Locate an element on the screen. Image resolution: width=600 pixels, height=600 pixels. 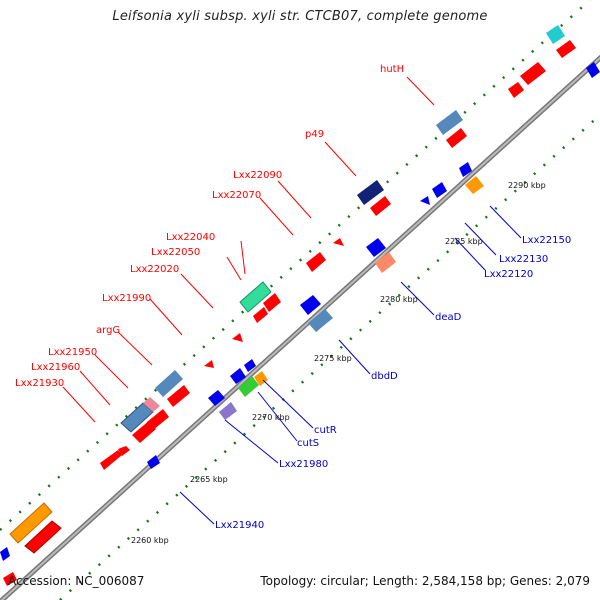
gene-label: Lxx21980 is located at coordinates (303, 464).